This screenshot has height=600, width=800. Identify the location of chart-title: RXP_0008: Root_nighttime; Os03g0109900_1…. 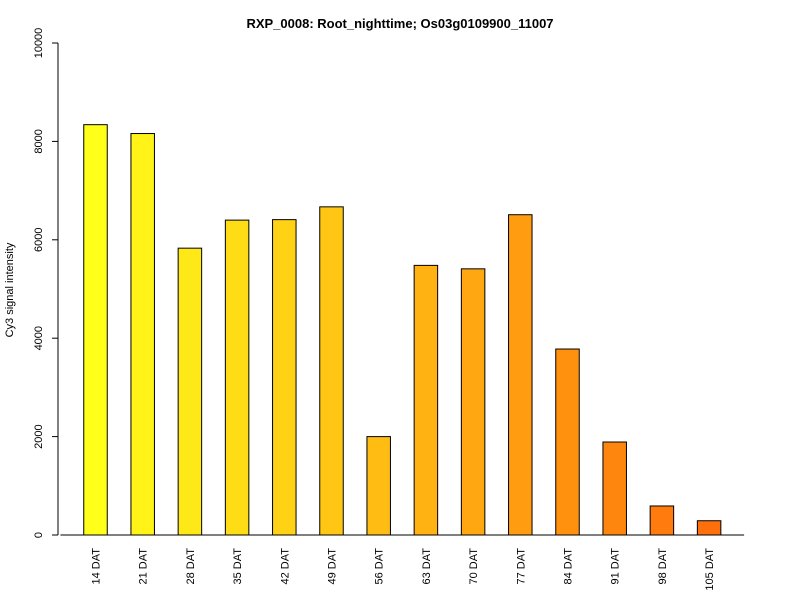
(399, 23).